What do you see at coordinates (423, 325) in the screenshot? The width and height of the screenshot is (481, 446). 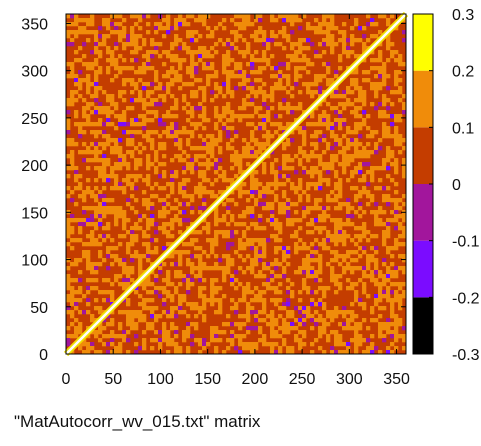 I see `colorbar-band` at bounding box center [423, 325].